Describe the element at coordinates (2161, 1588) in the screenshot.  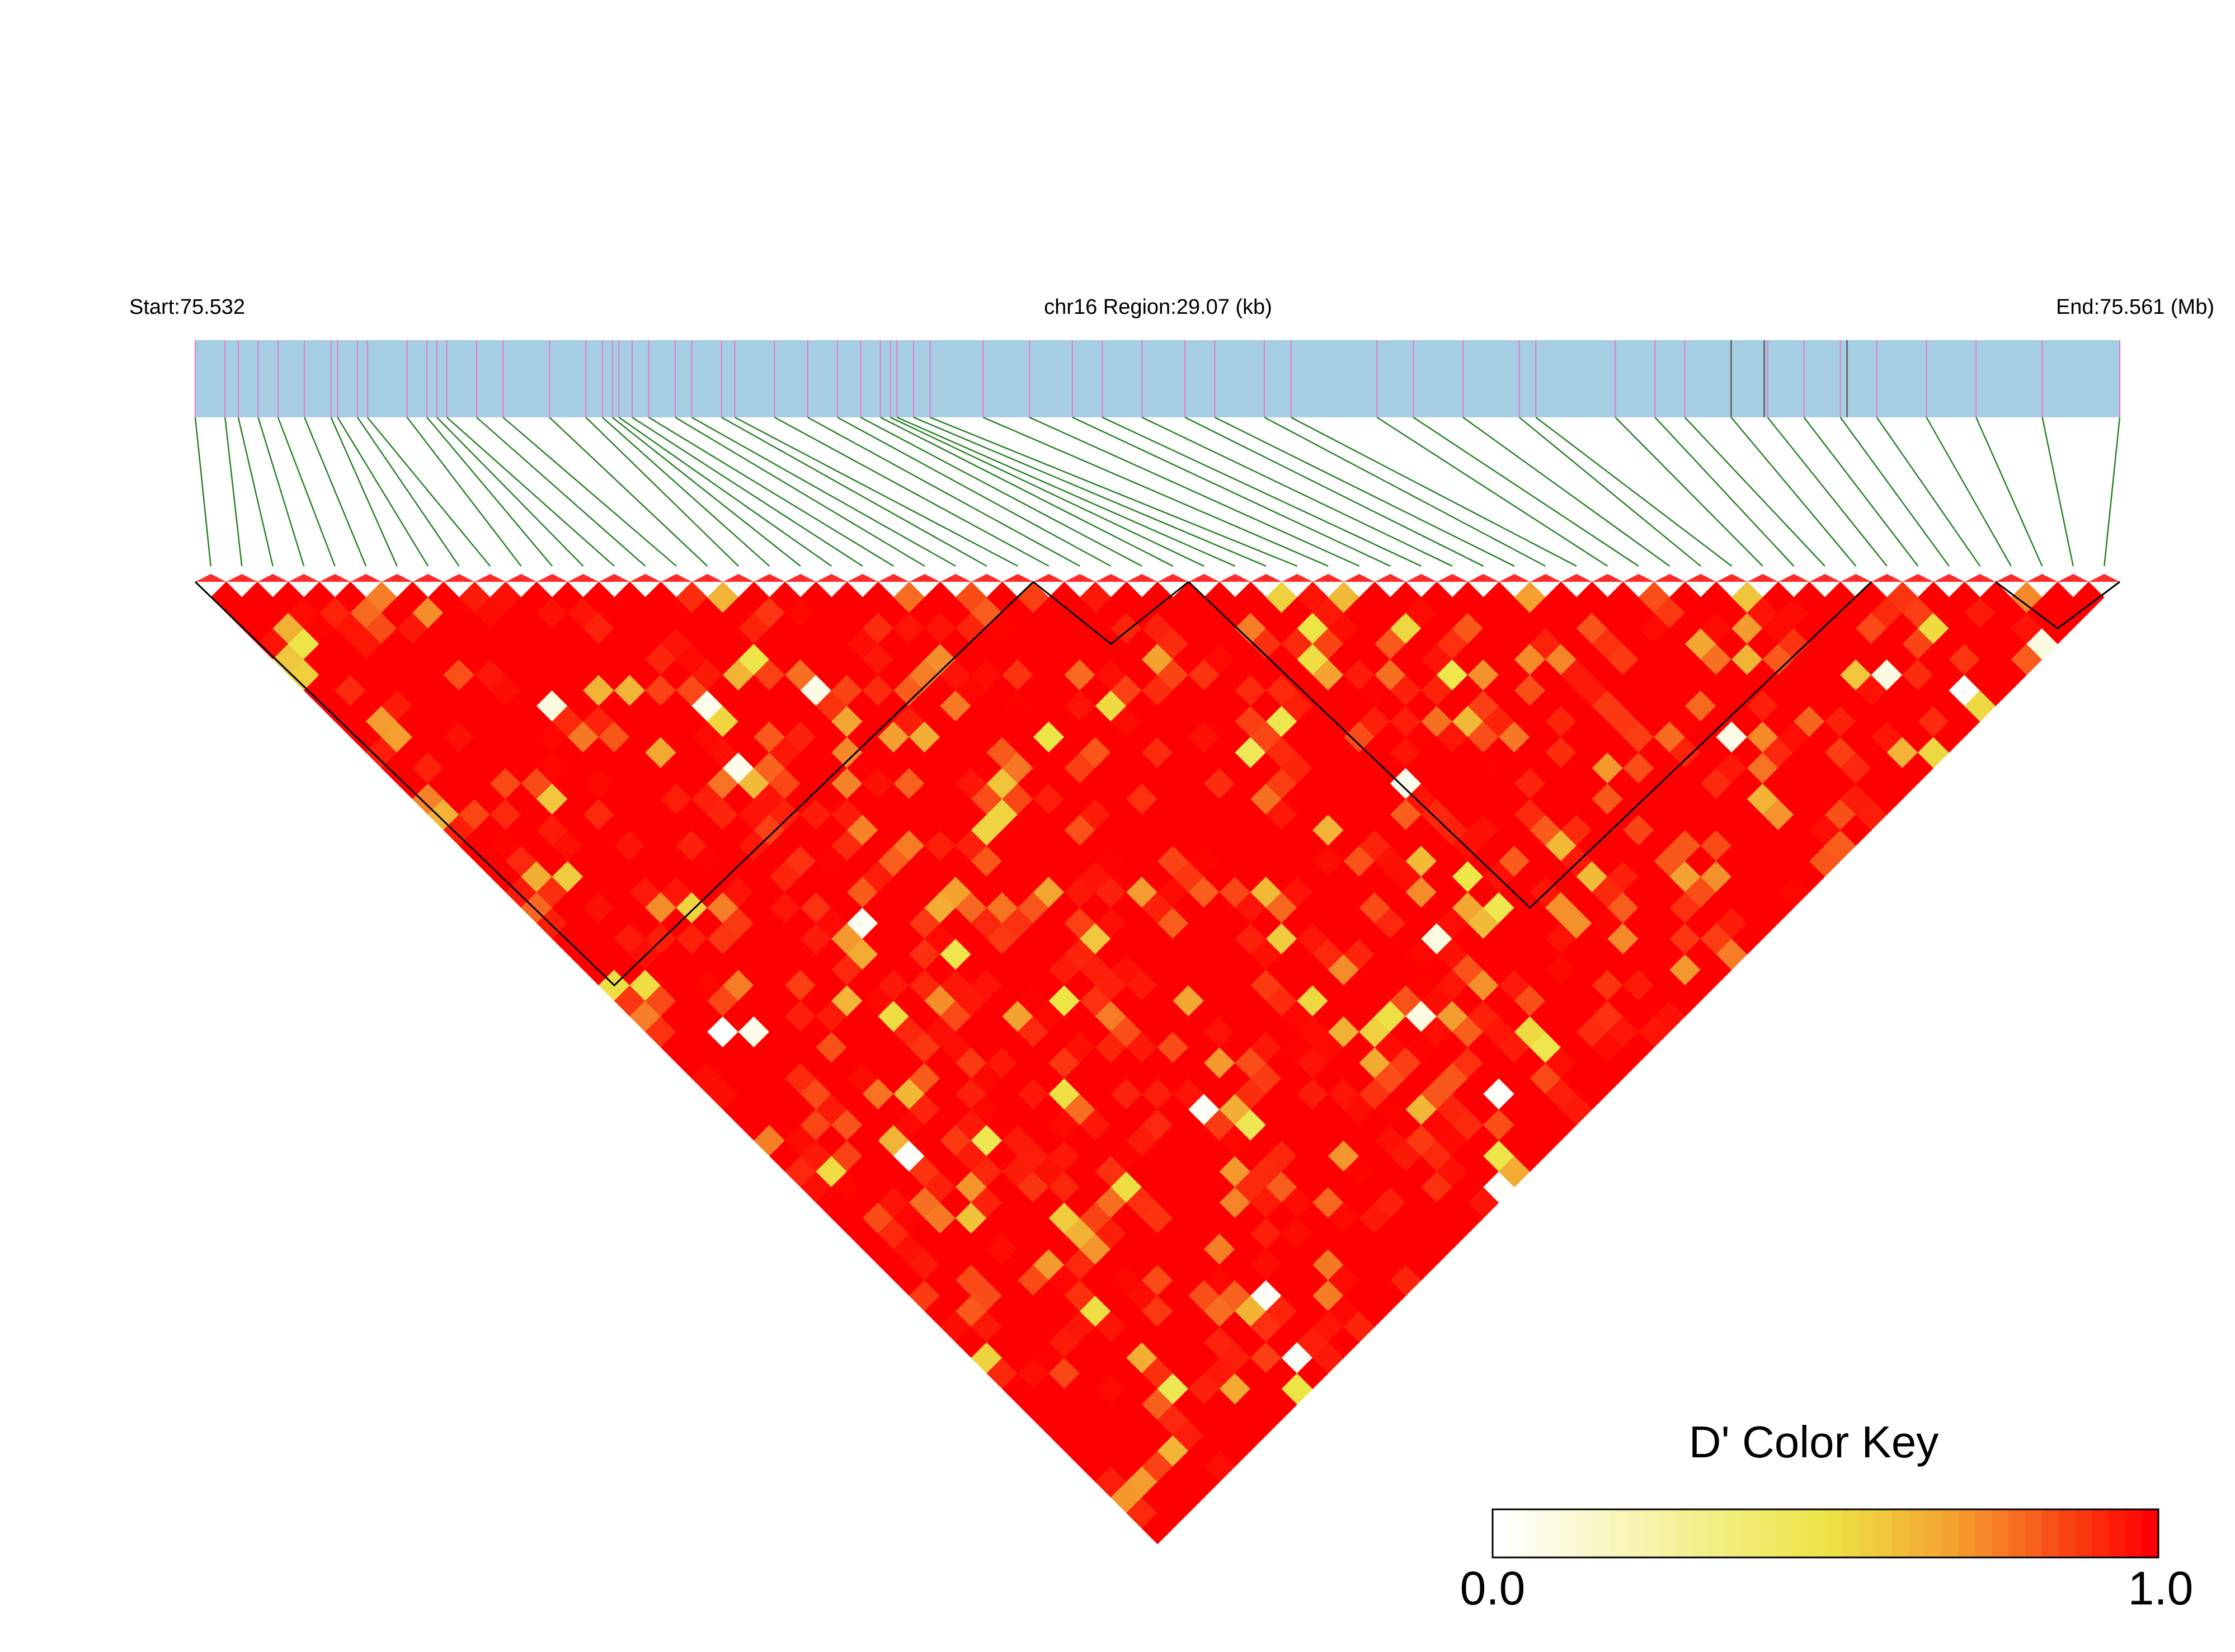
I see `color-key-max-label: 1.0` at that location.